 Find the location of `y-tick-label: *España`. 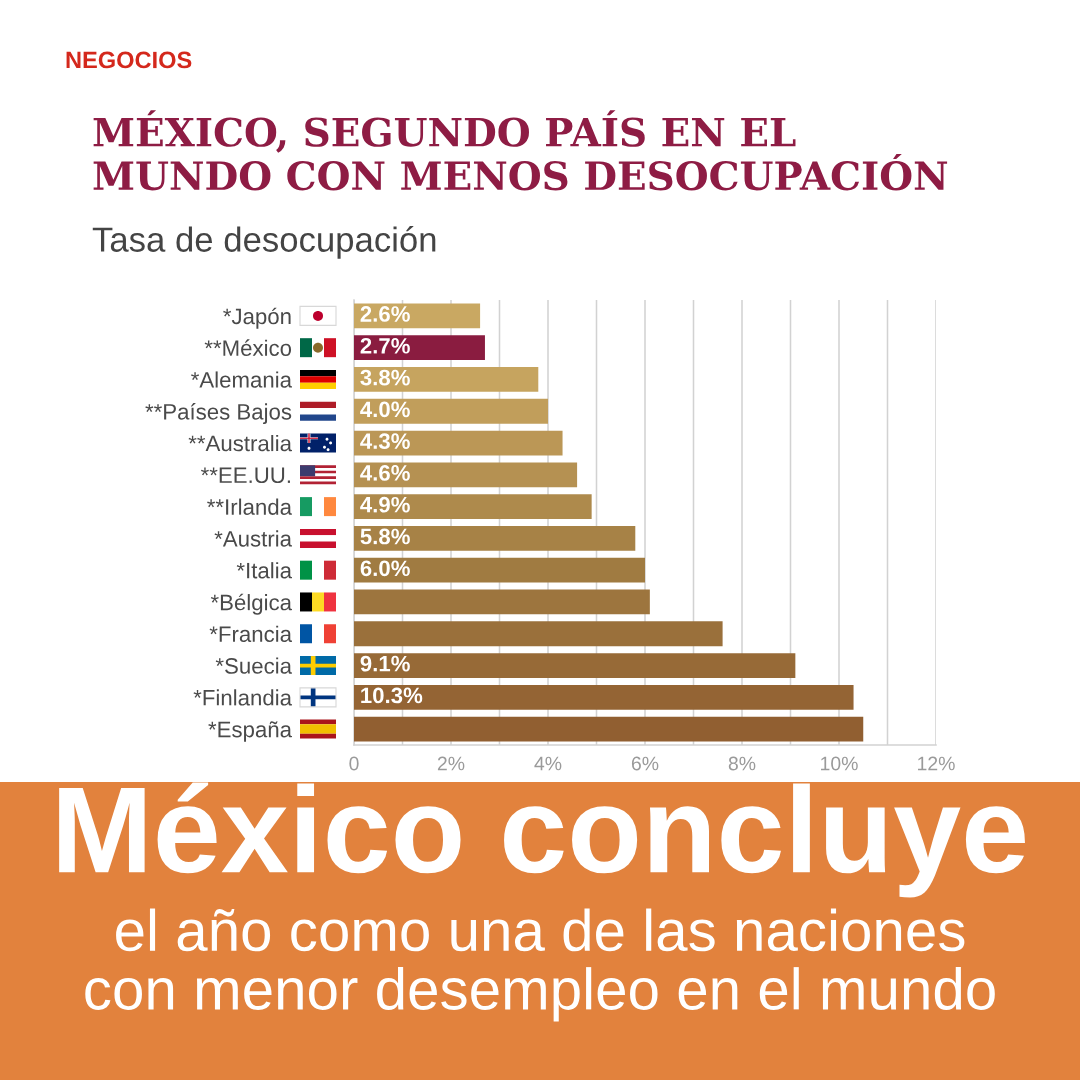

y-tick-label: *España is located at coordinates (250, 731).